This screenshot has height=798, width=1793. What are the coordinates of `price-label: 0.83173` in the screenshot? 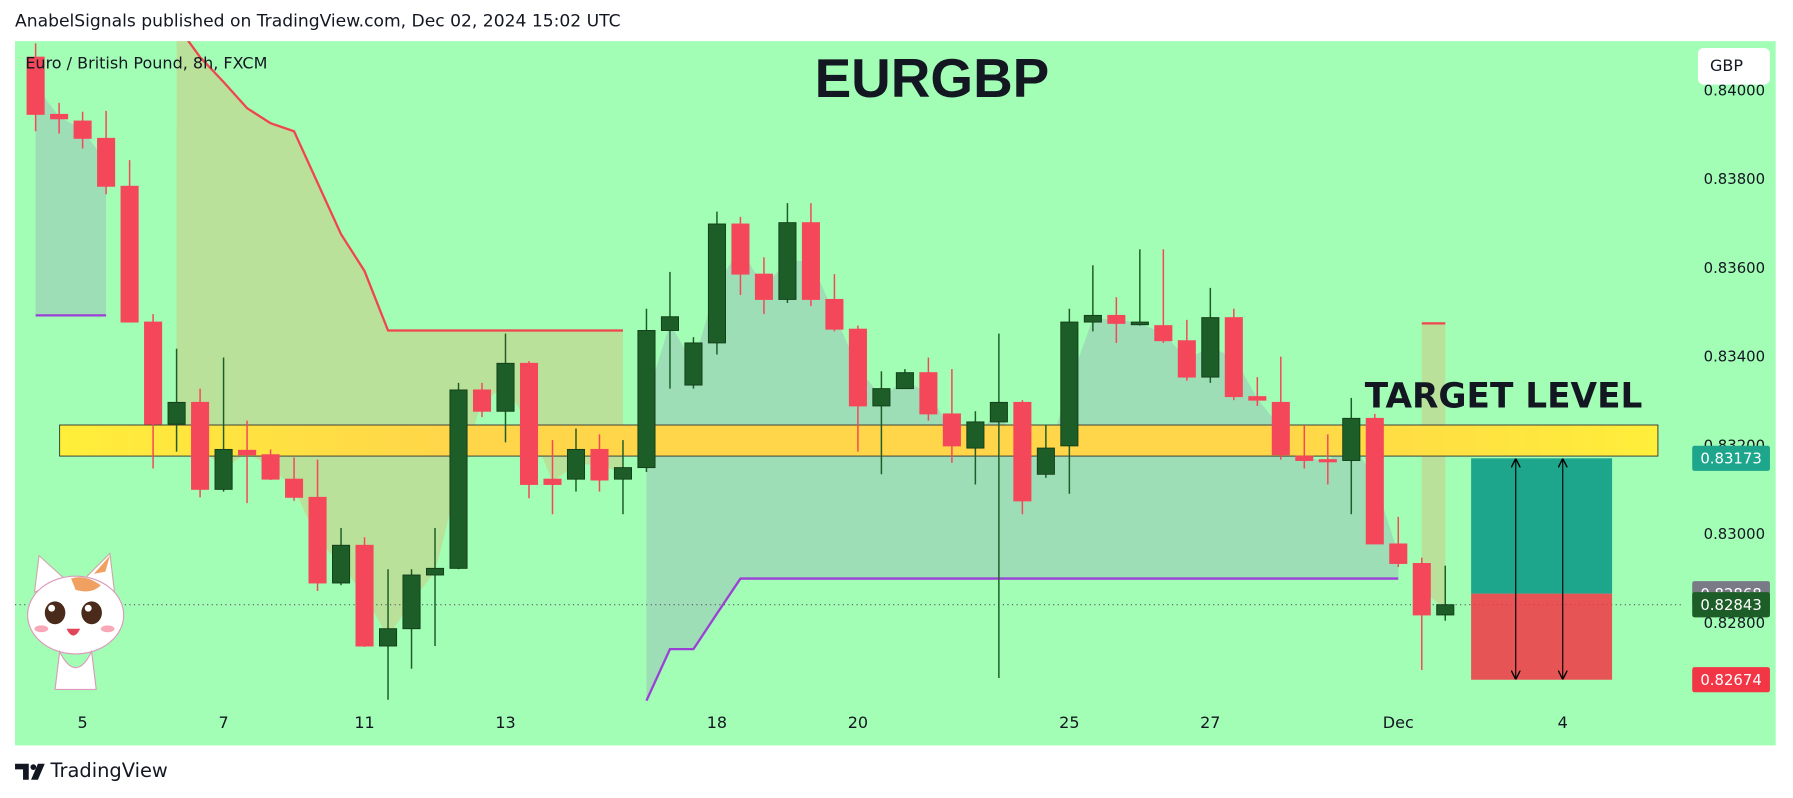 It's located at (1730, 458).